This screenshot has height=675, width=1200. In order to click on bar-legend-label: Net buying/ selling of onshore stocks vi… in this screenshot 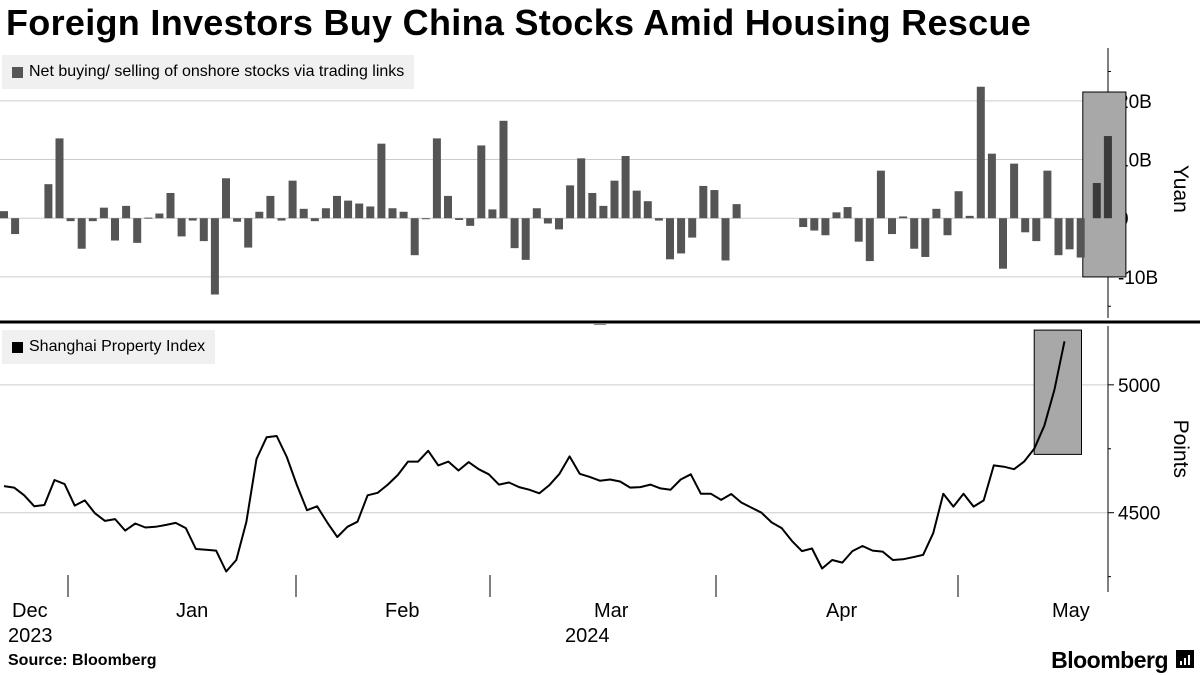, I will do `click(217, 71)`.